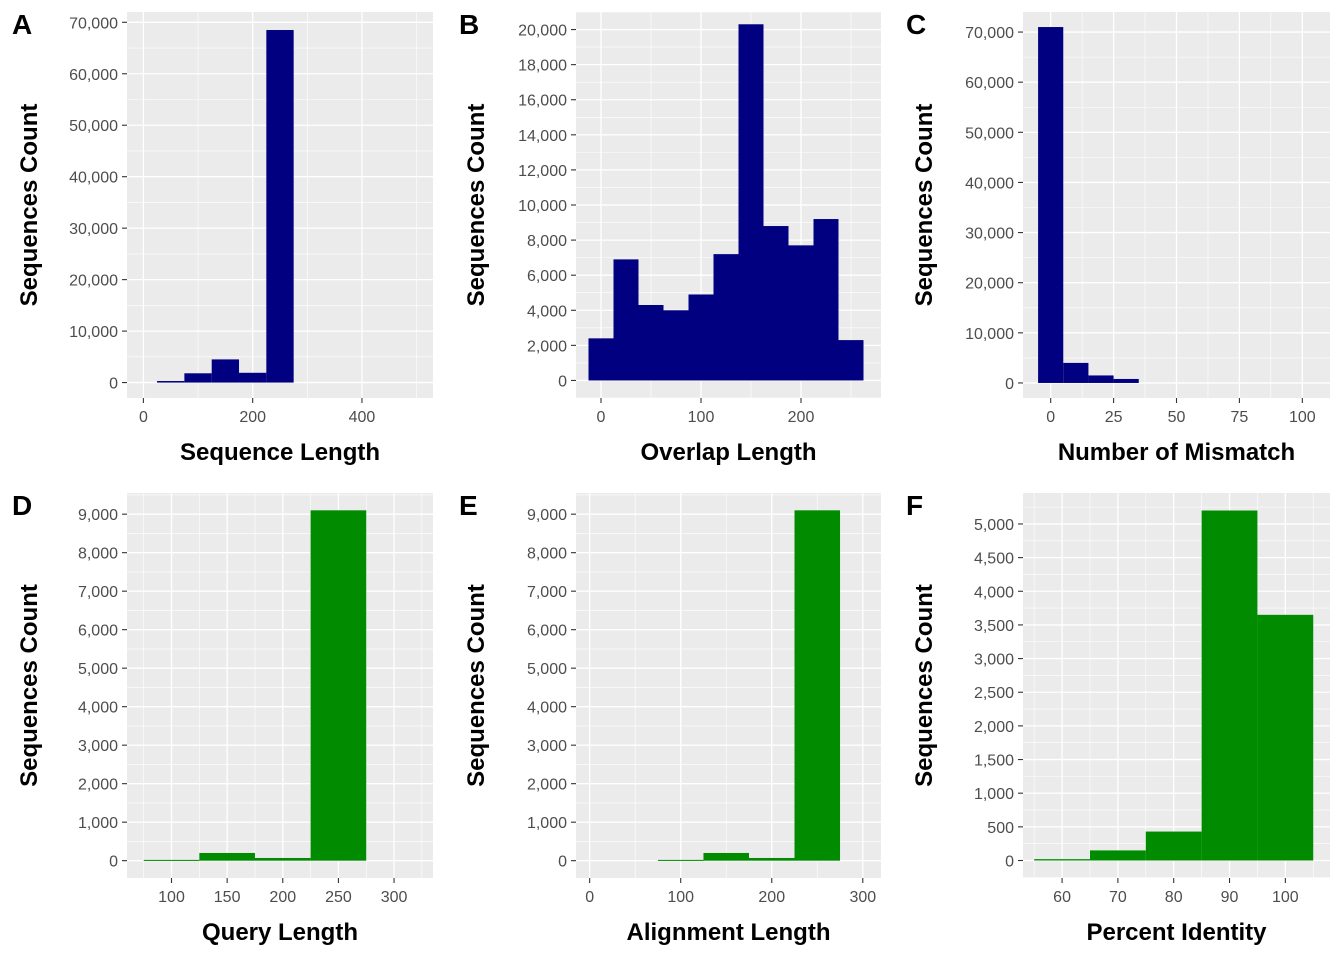  Describe the element at coordinates (22, 24) in the screenshot. I see `panel-tag: A` at that location.